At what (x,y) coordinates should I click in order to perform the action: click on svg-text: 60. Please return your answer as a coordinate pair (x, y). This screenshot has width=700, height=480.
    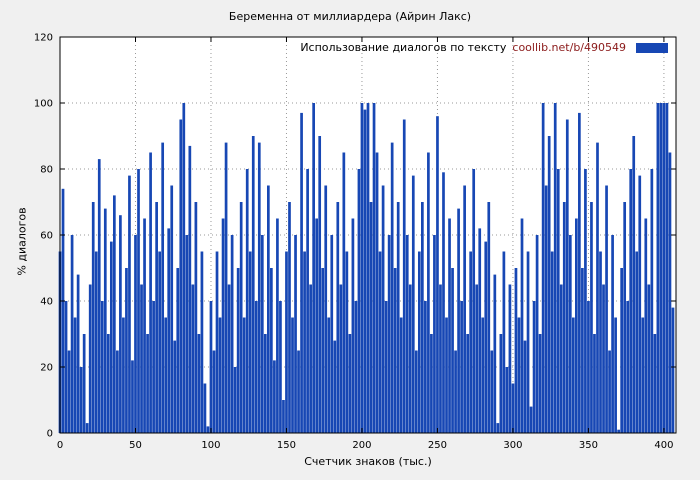
    Looking at the image, I should click on (46, 236).